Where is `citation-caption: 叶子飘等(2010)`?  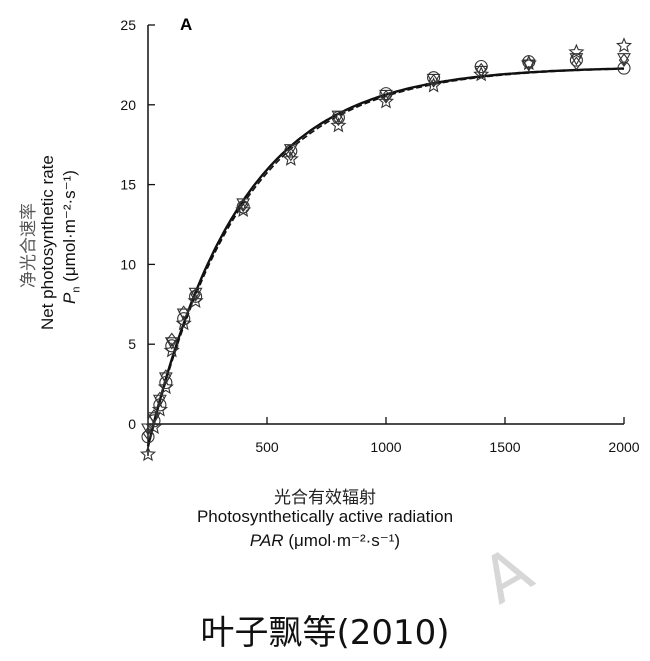 citation-caption: 叶子飘等(2010) is located at coordinates (325, 633).